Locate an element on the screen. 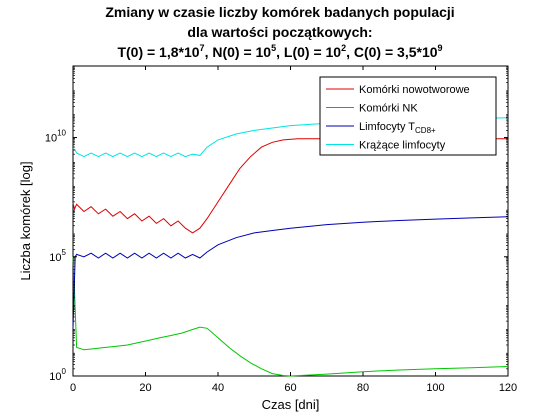  chart-title-line-2: dla wartości początkowych: is located at coordinates (279, 32).